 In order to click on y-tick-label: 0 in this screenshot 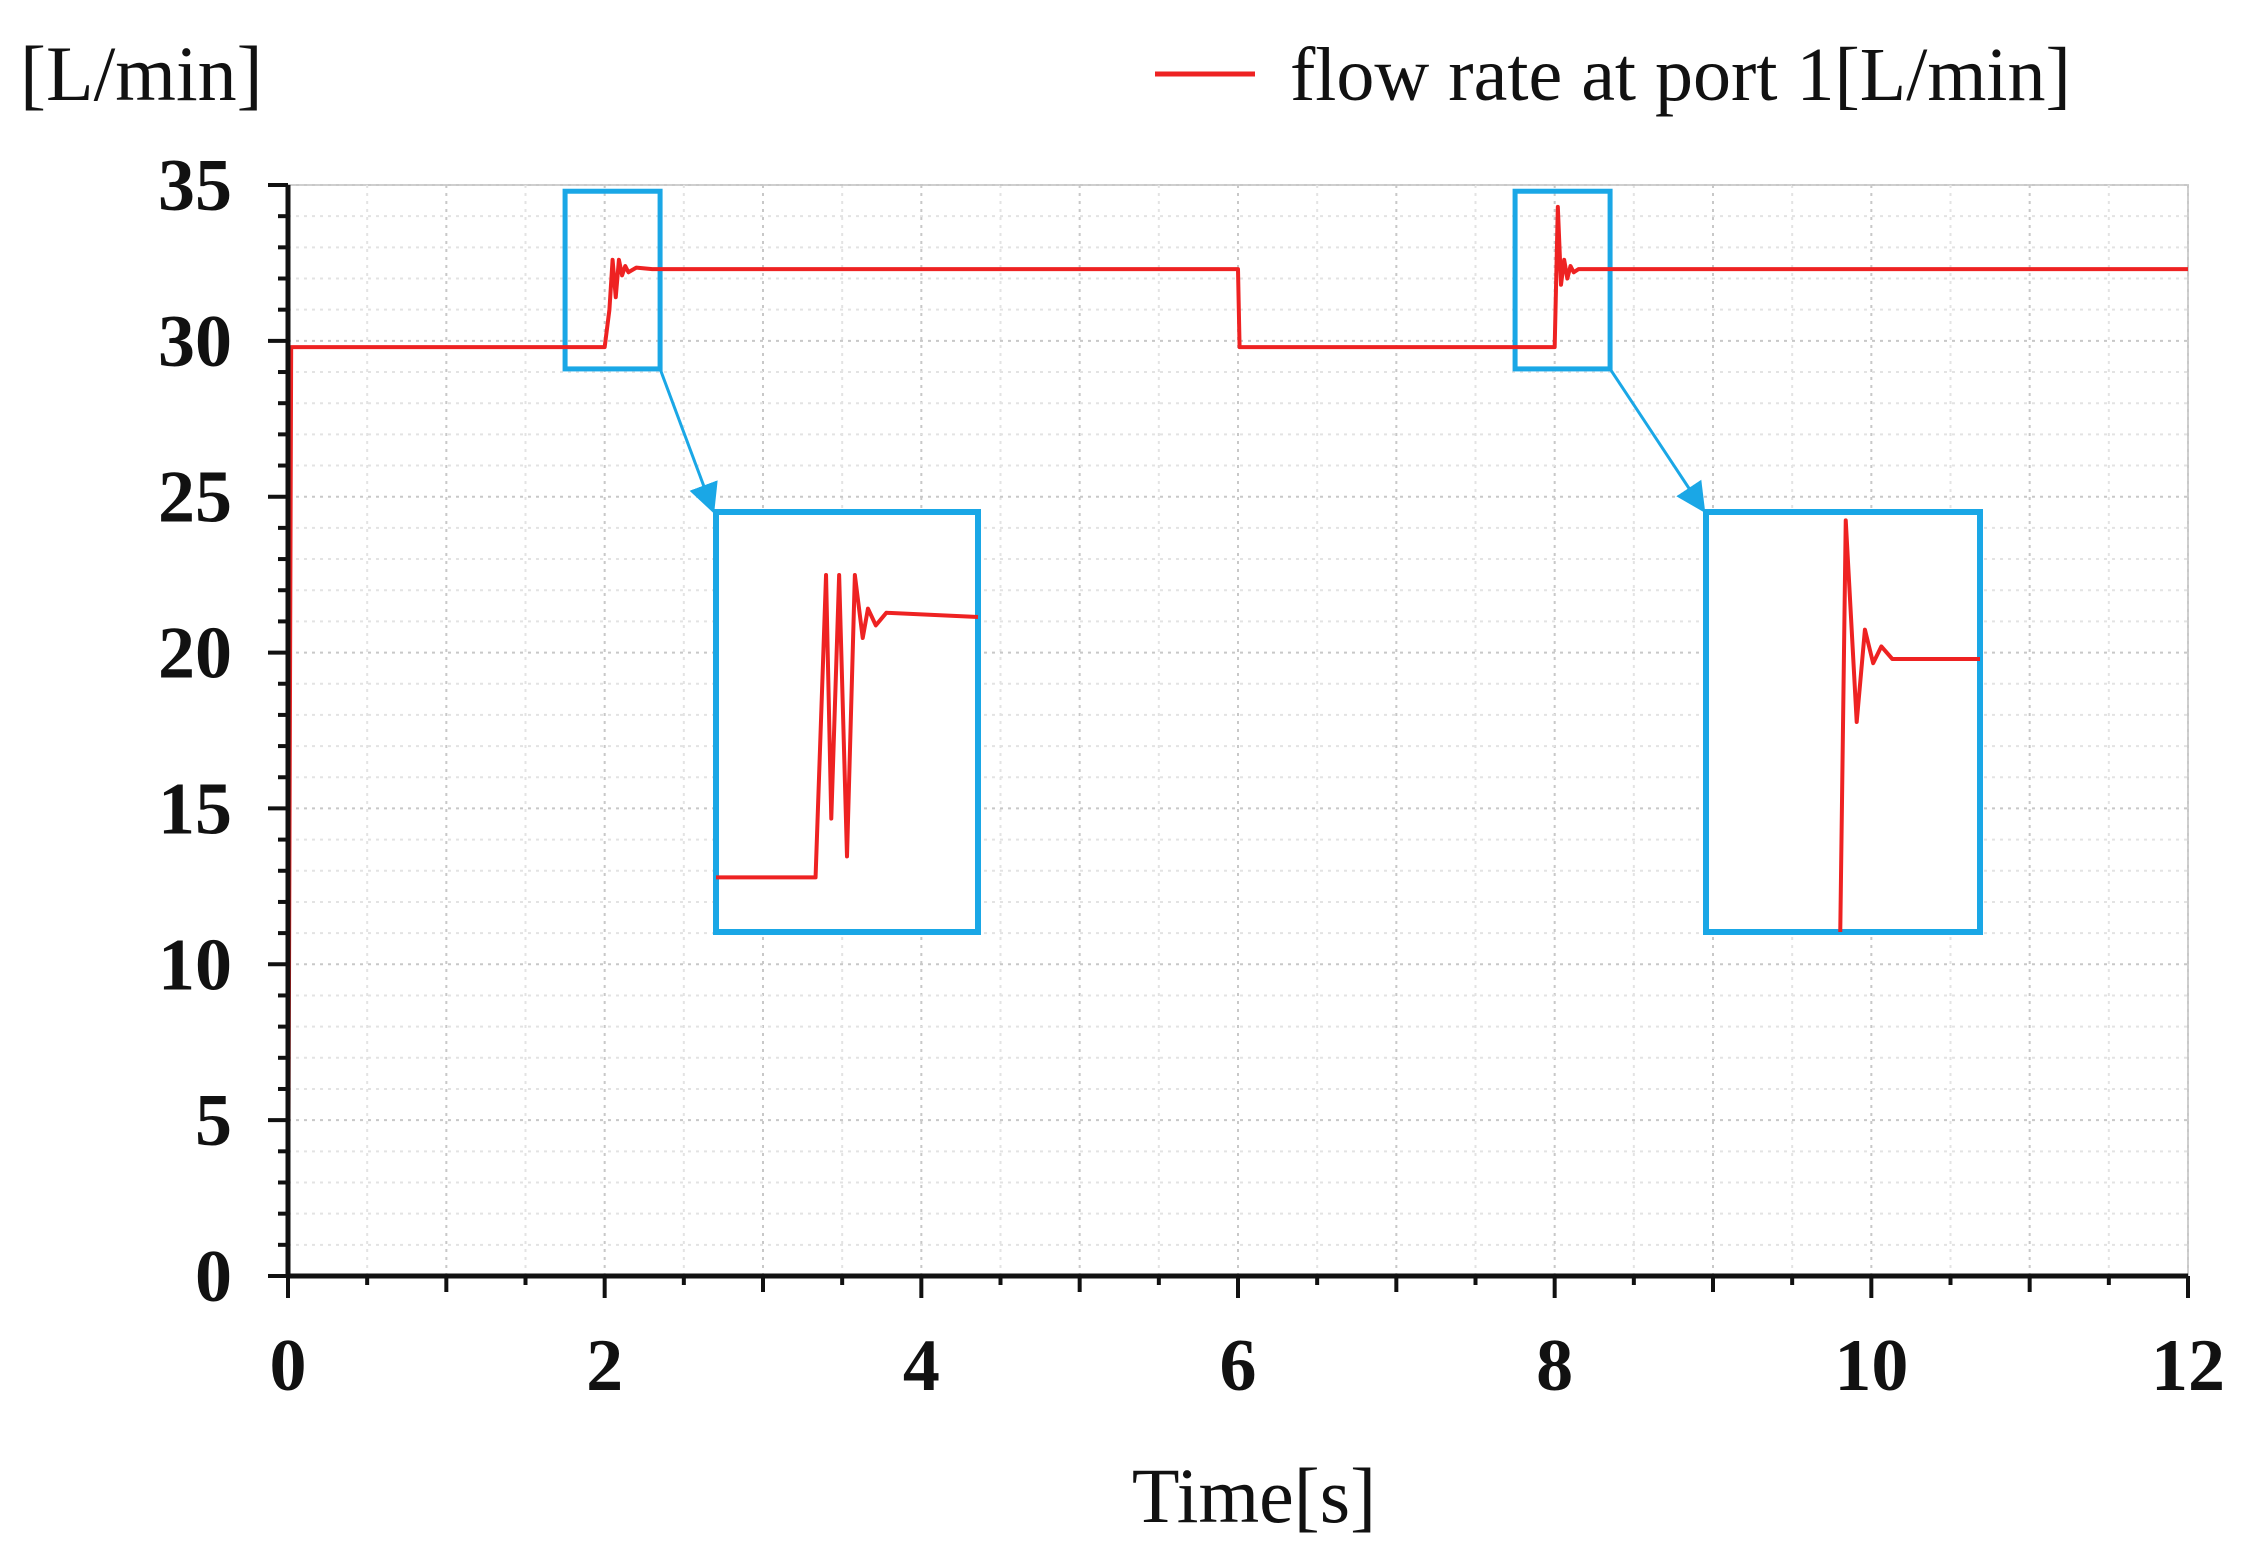, I will do `click(213, 1277)`.